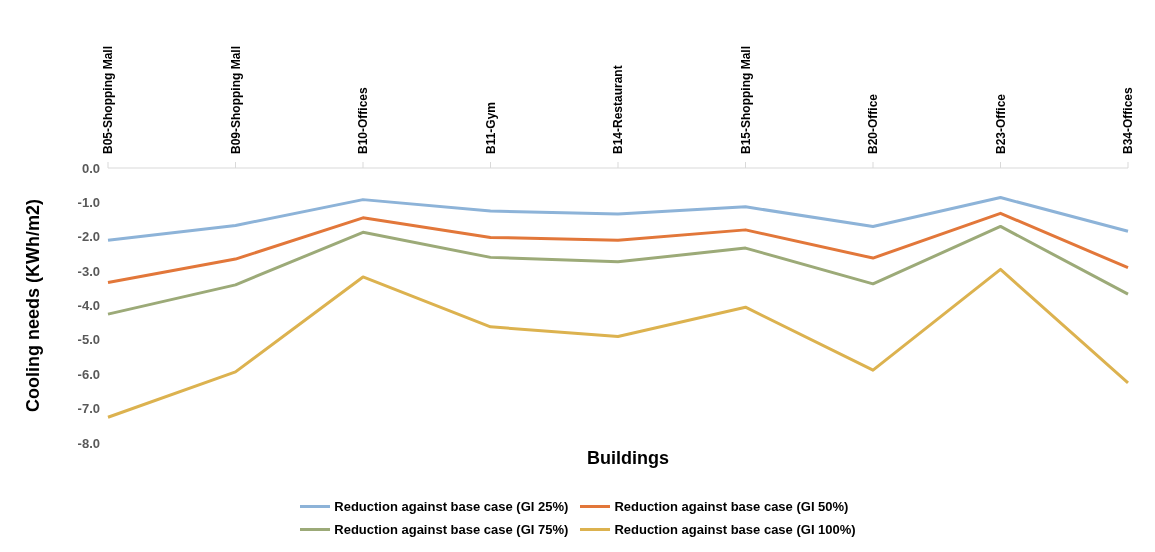 The image size is (1155, 552). Describe the element at coordinates (1000, 123) in the screenshot. I see `x-tick-label: B23-Office` at that location.